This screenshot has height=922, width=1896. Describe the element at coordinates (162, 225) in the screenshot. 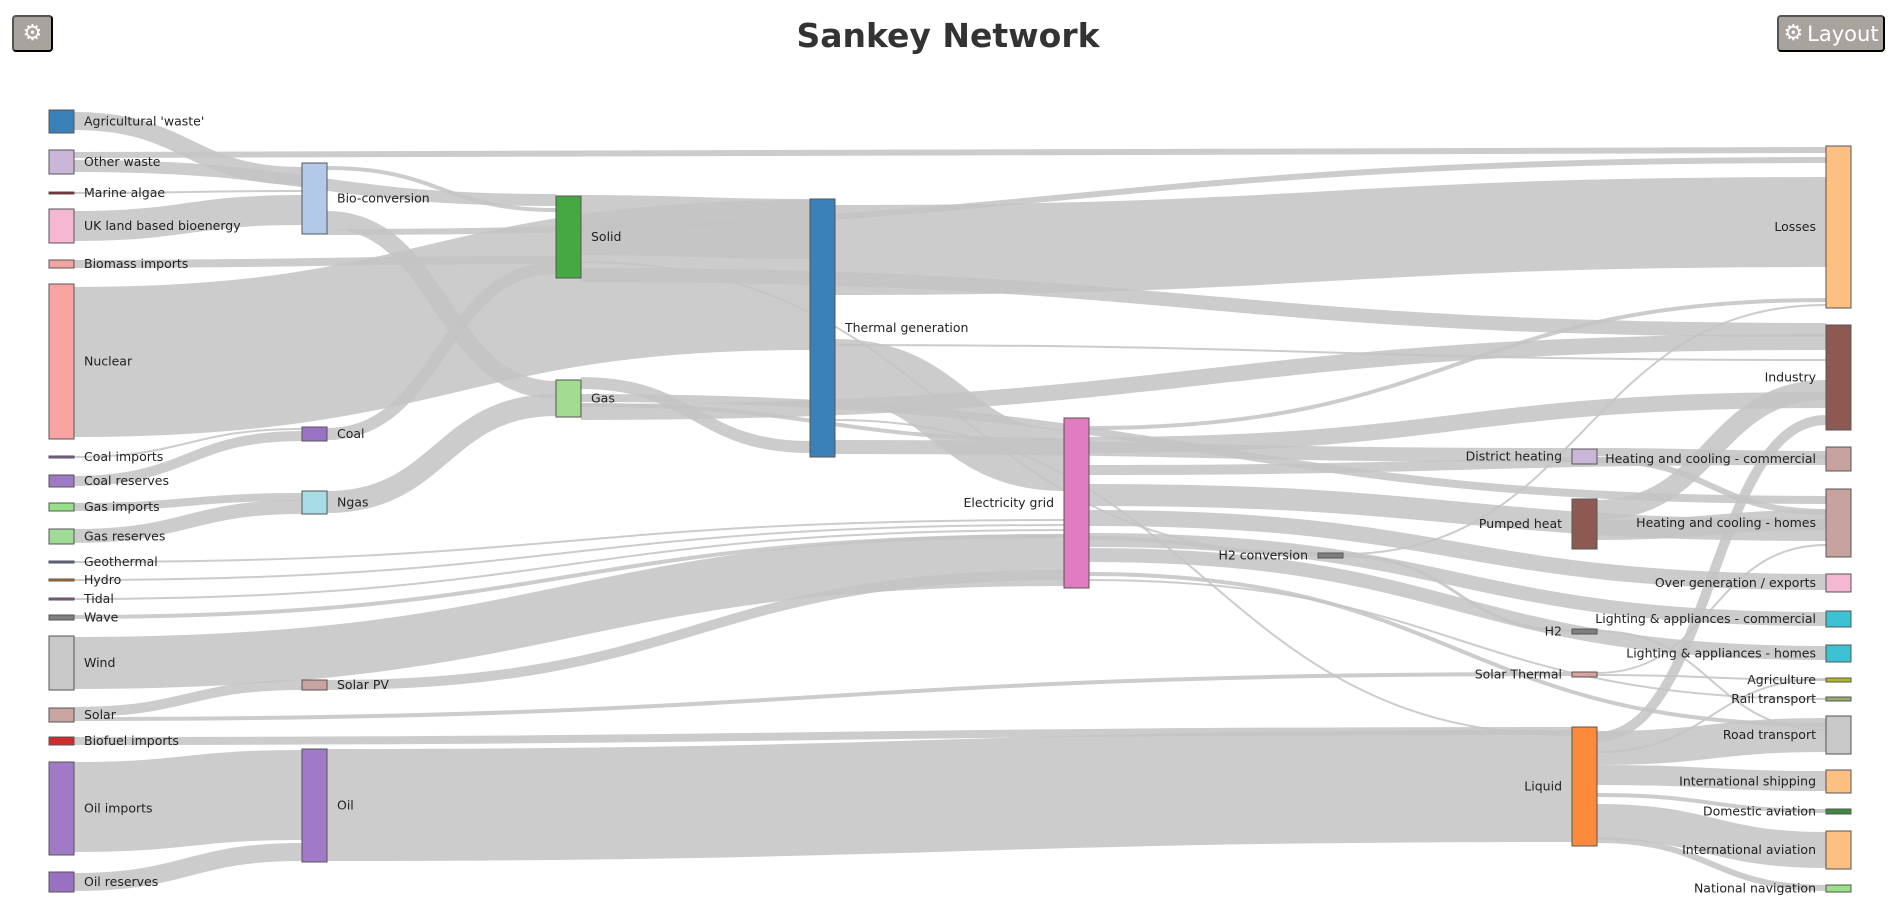

I see `node-label-ukland: UK land based bioenergy` at that location.